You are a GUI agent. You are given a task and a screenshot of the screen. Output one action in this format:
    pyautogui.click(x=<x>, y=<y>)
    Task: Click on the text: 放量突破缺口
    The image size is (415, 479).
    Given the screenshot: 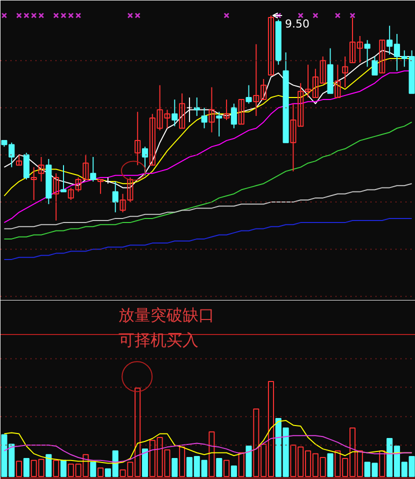 What is the action you would take?
    pyautogui.click(x=166, y=315)
    